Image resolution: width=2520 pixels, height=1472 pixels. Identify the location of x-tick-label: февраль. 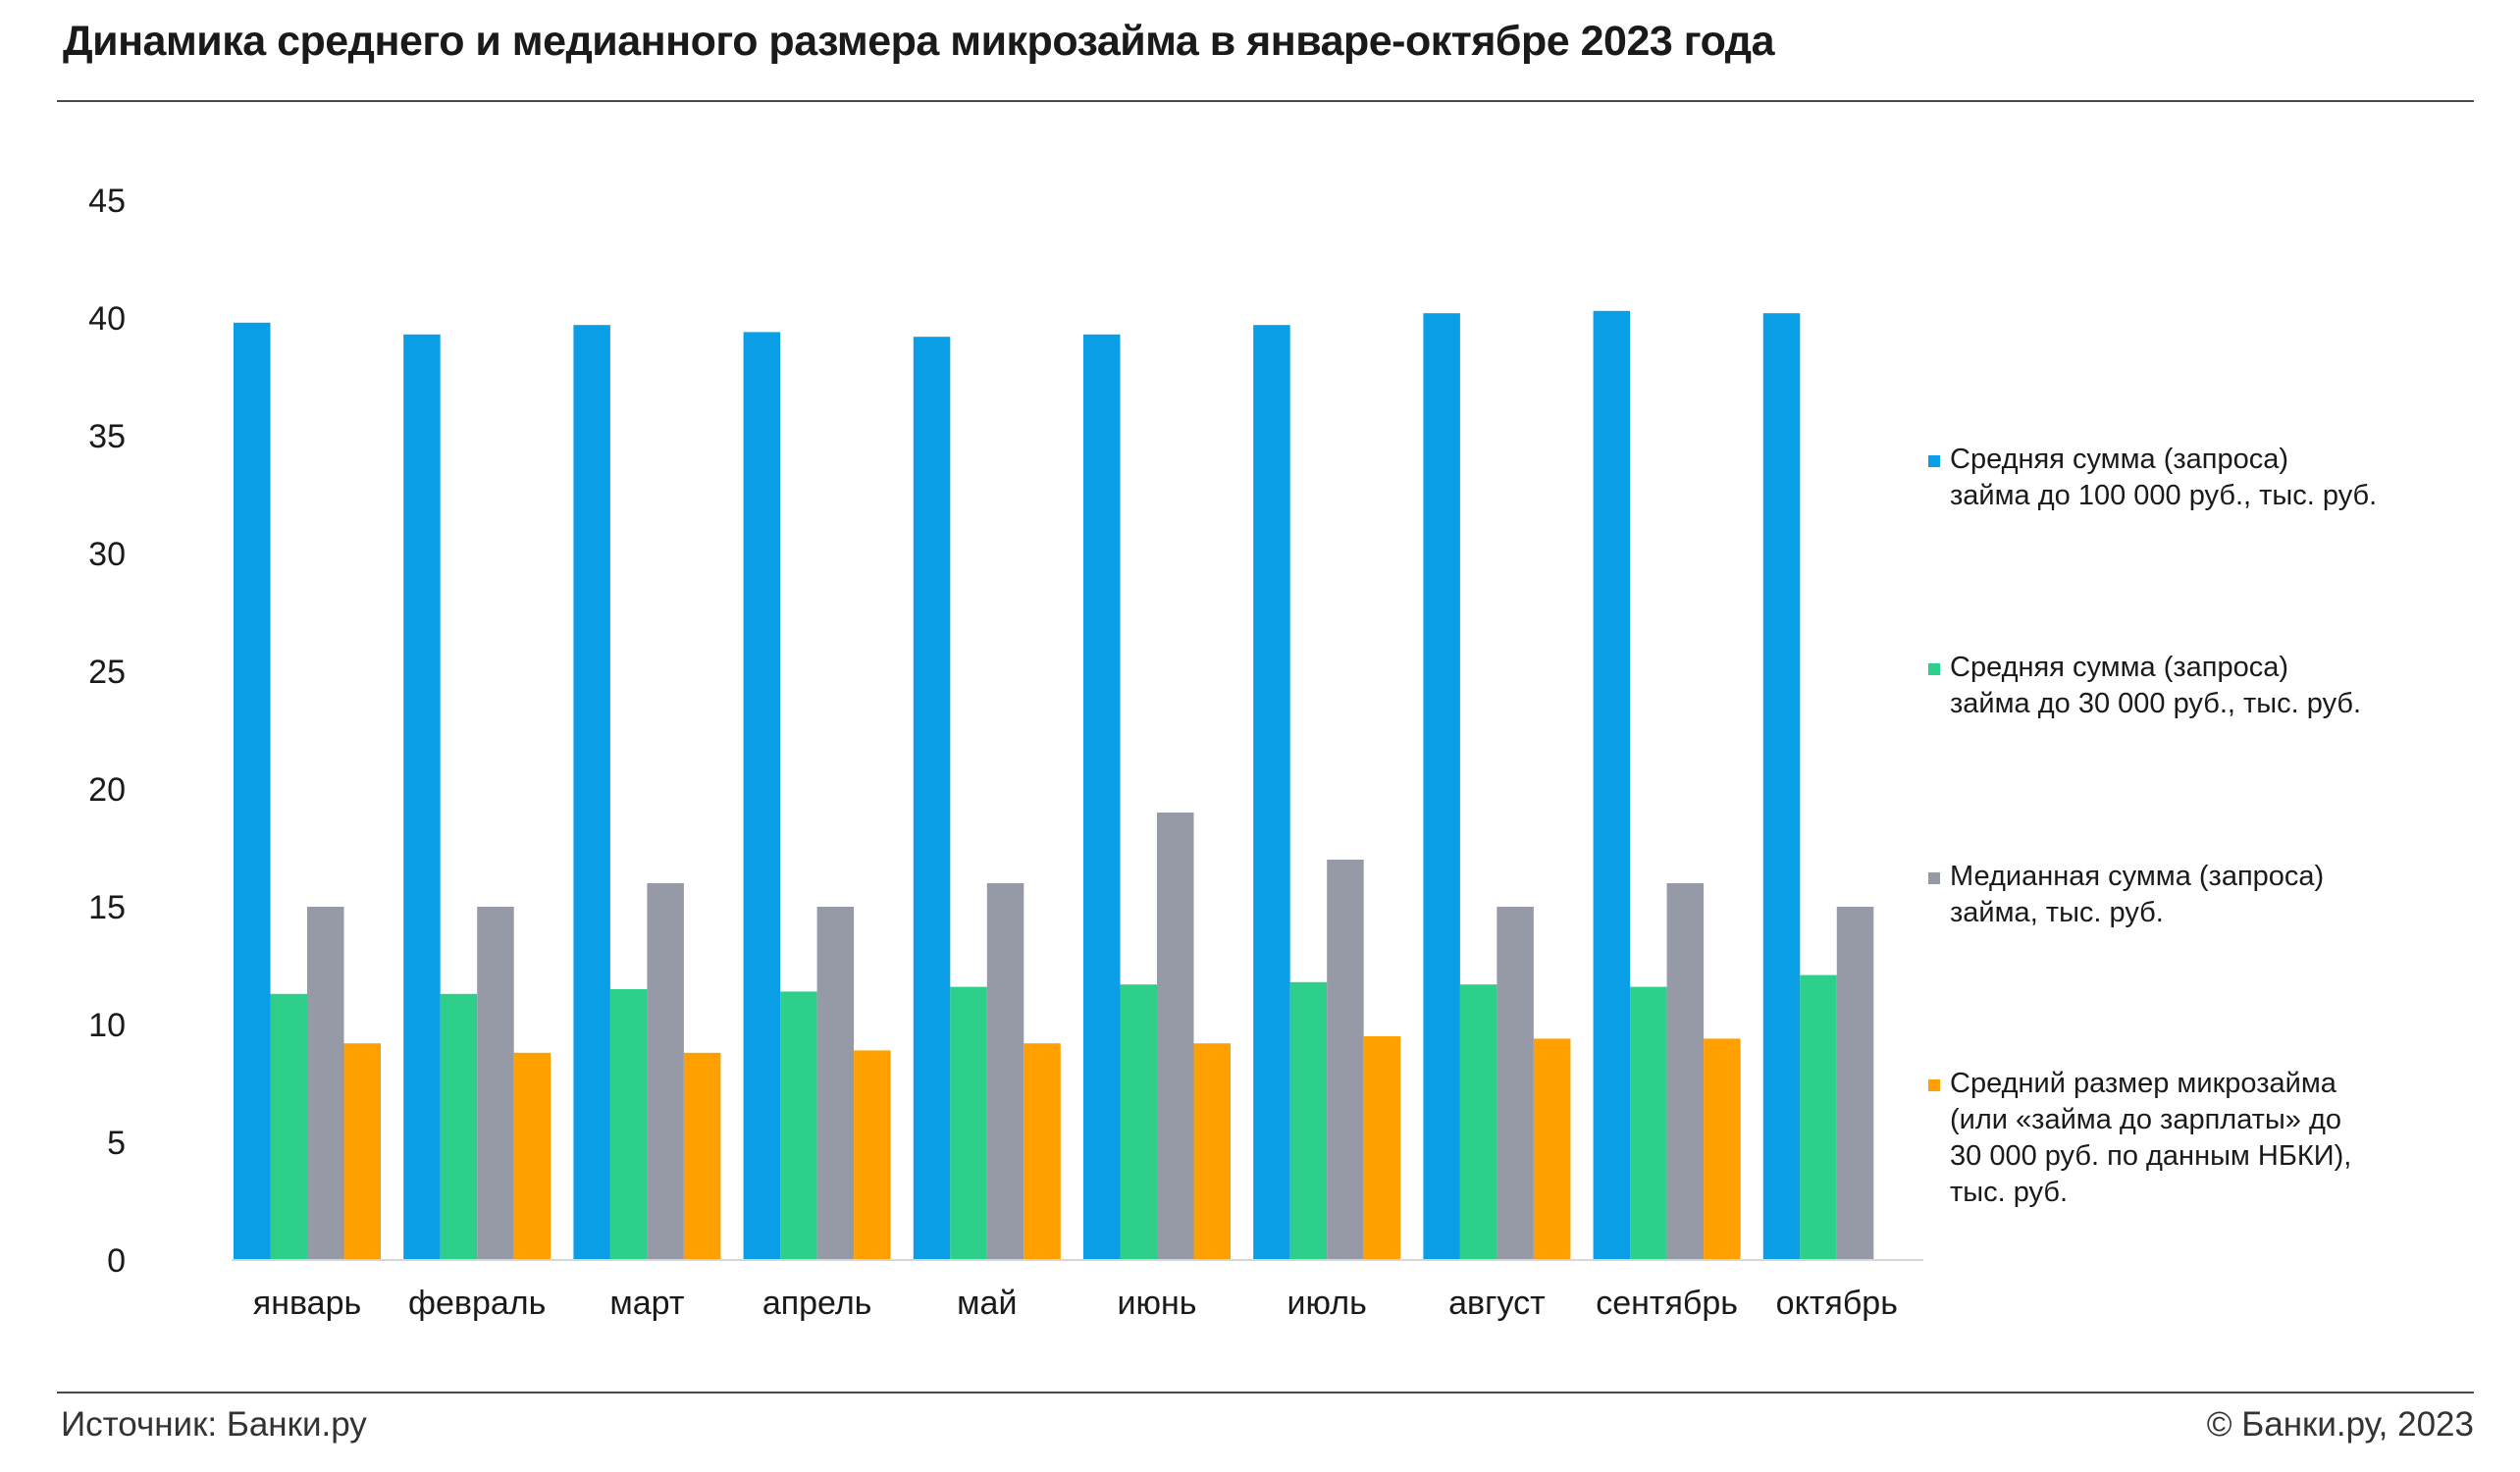
(477, 1303).